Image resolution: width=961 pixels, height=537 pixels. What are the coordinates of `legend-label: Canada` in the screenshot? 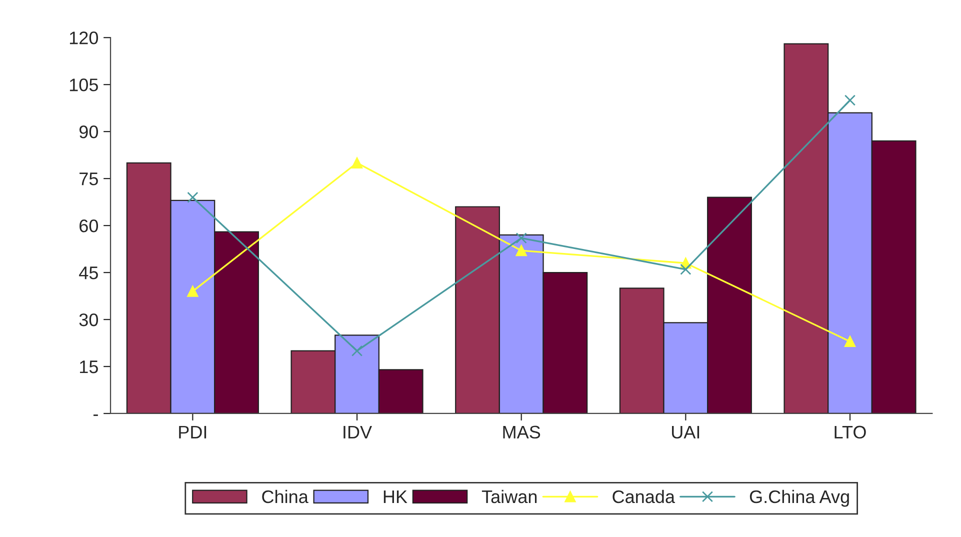 It's located at (643, 497).